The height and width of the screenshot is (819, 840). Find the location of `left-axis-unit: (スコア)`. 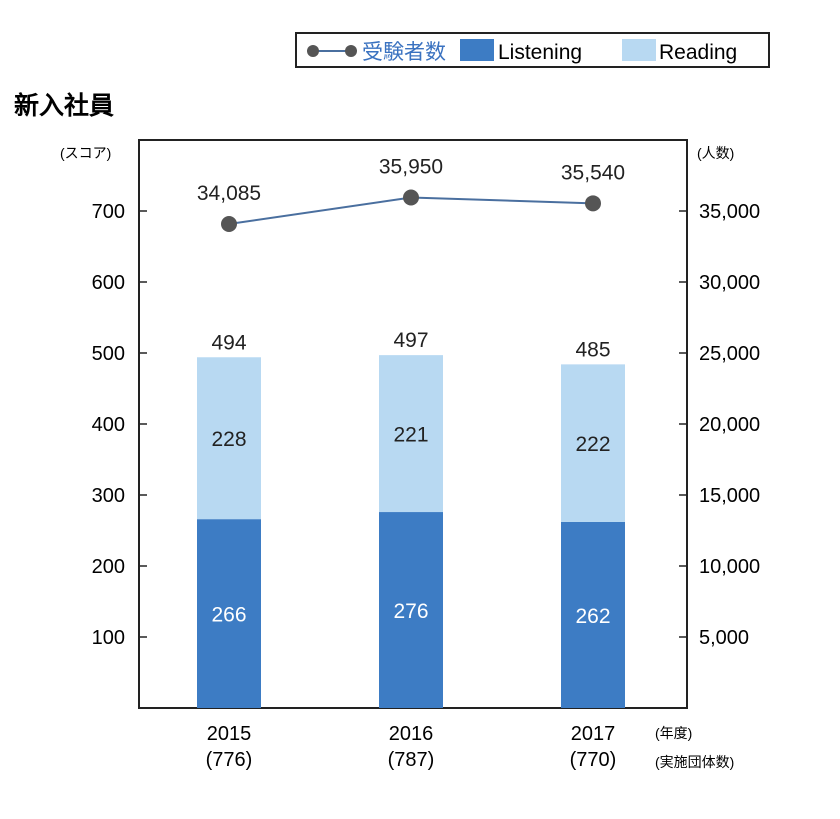

left-axis-unit: (スコア) is located at coordinates (85, 153).